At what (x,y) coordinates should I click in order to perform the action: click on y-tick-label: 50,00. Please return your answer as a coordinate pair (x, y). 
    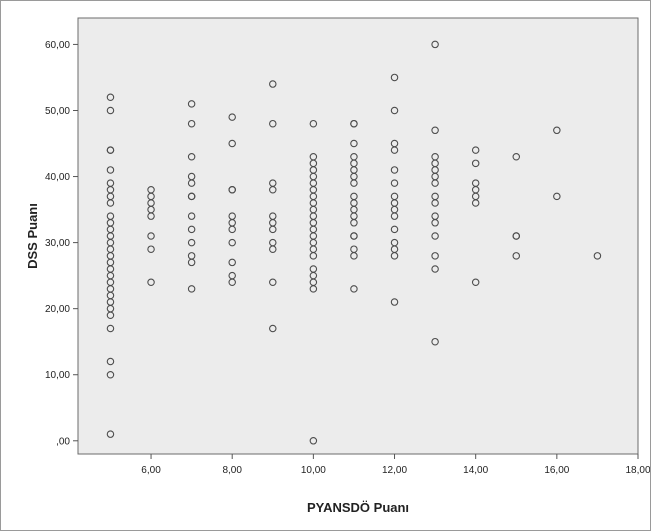
    Looking at the image, I should click on (57, 111).